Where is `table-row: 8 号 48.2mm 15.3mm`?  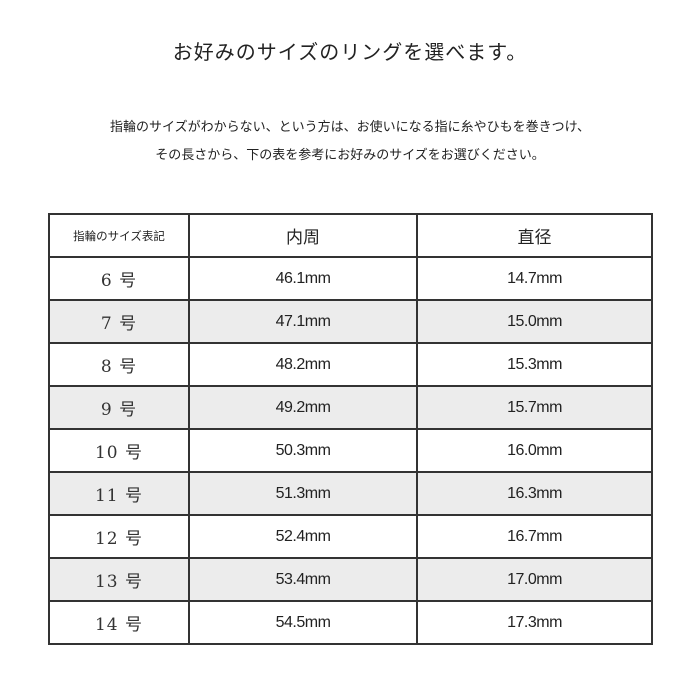
table-row: 8 号 48.2mm 15.3mm is located at coordinates (350, 364).